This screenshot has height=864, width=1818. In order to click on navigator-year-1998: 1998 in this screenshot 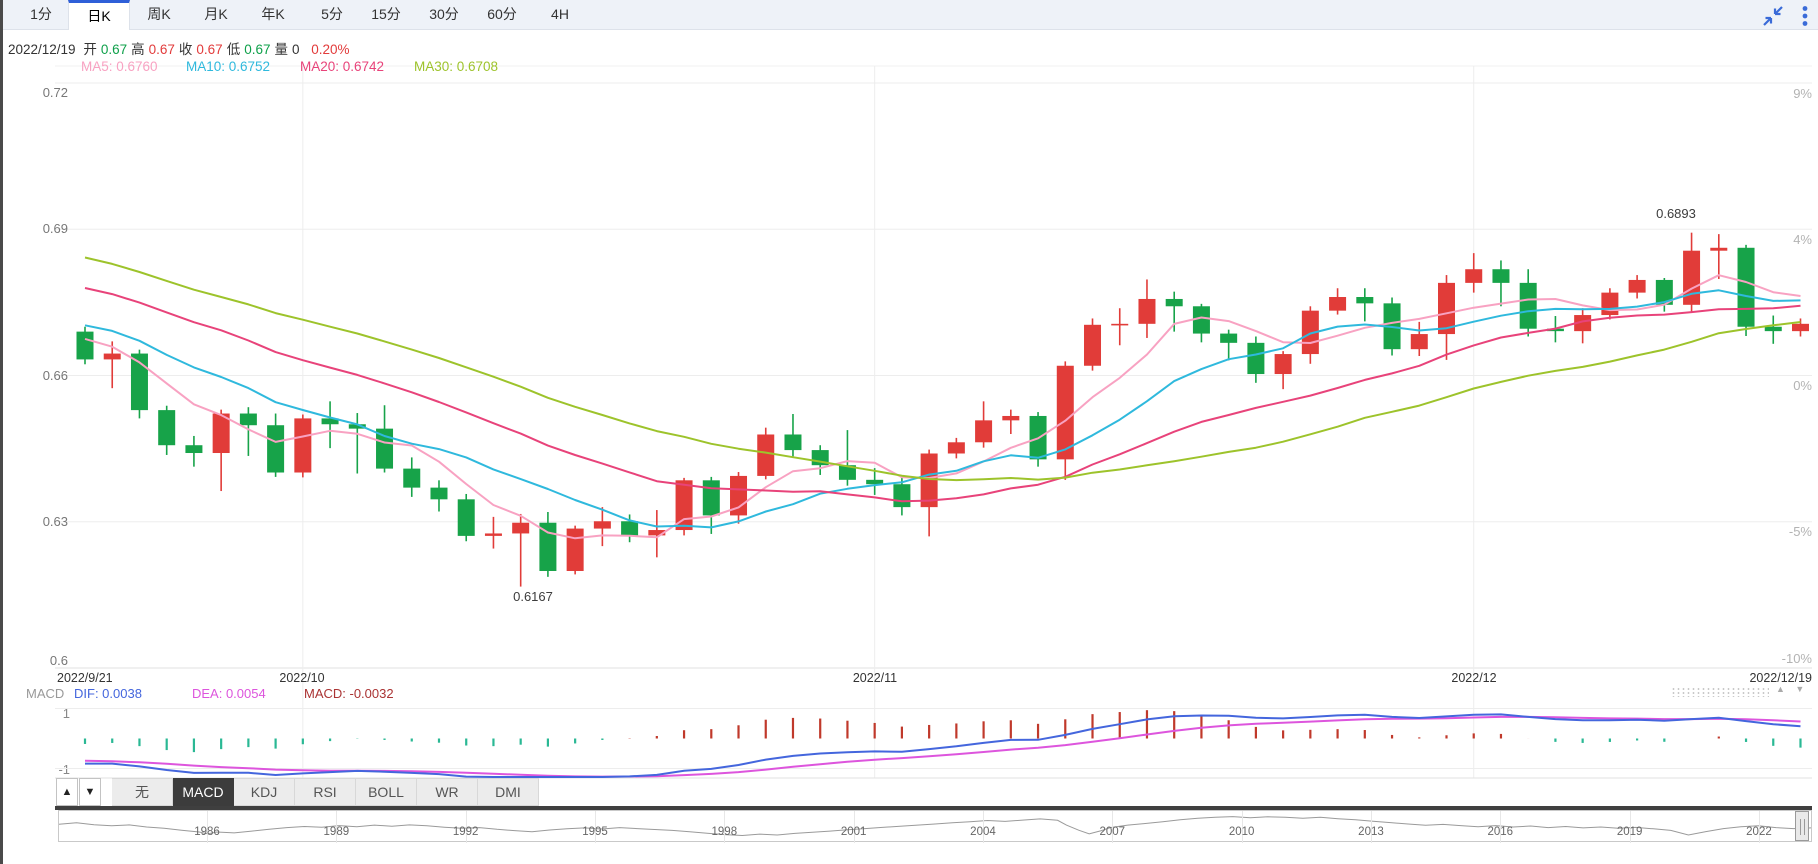, I will do `click(724, 832)`.